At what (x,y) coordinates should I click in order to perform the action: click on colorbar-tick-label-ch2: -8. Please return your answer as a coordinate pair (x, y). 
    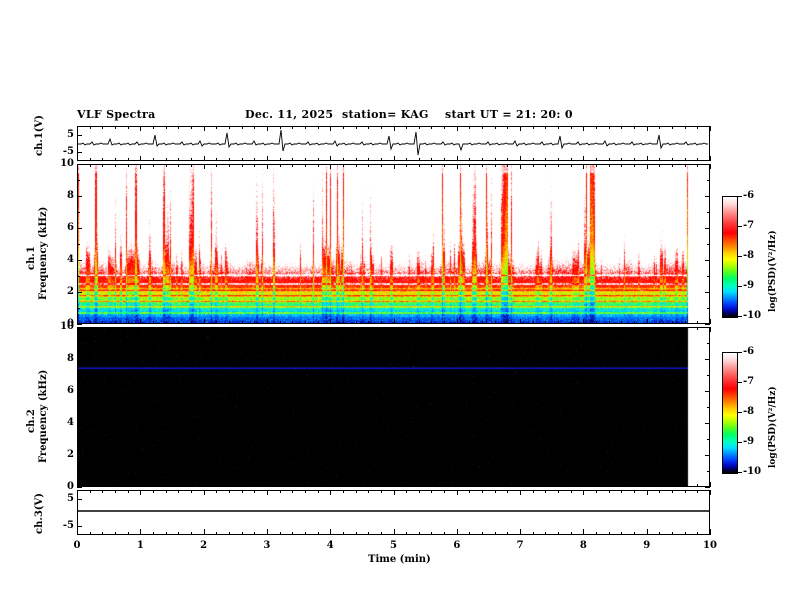
    Looking at the image, I should click on (749, 411).